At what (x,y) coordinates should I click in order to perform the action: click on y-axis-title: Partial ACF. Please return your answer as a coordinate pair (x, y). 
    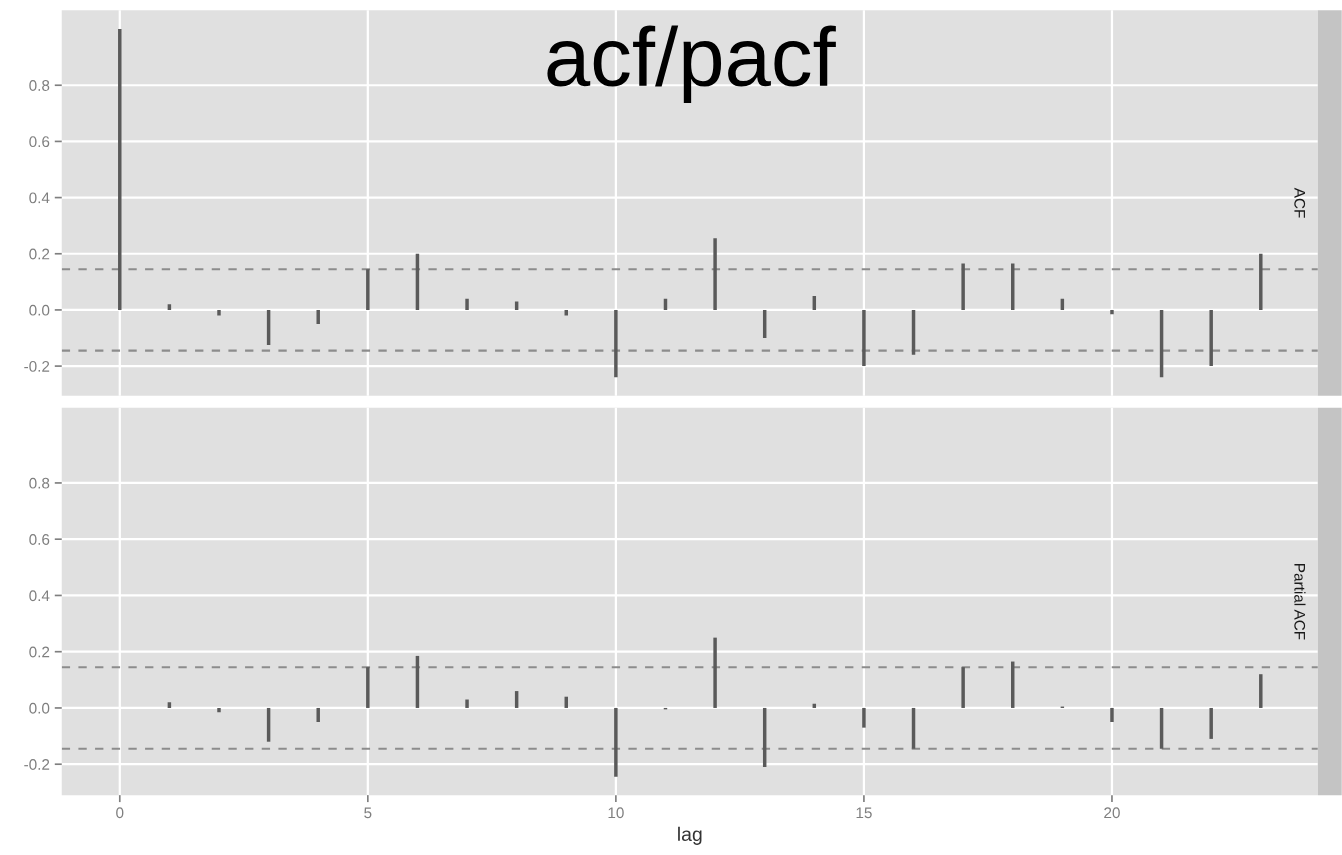
    Looking at the image, I should click on (1300, 602).